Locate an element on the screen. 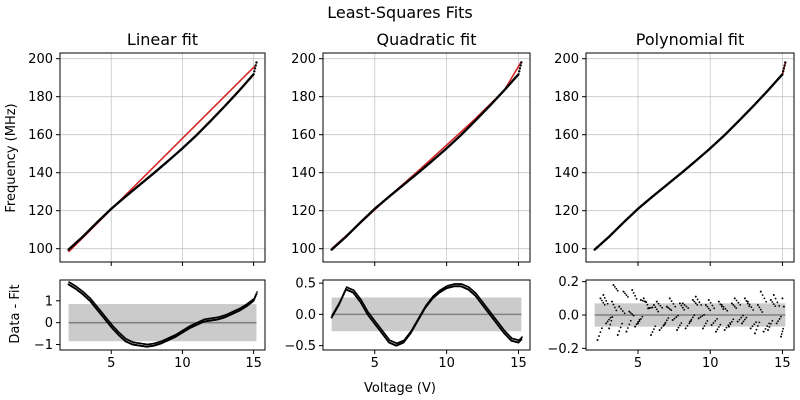 The image size is (800, 400). y-tick-label: 0 is located at coordinates (49, 323).